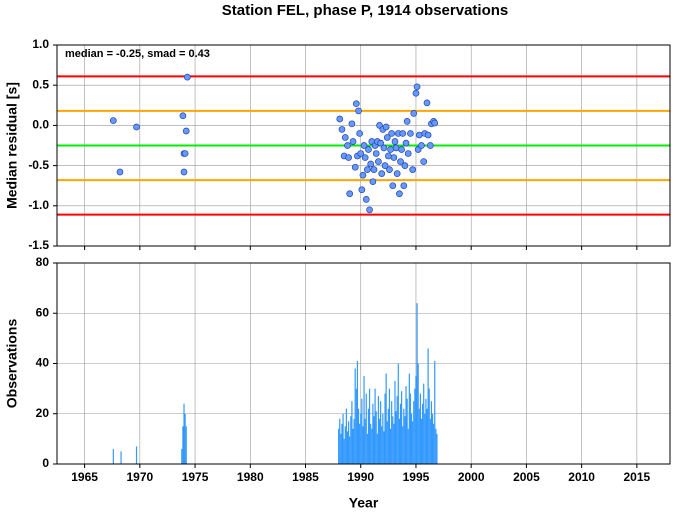 This screenshot has height=516, width=678. I want to click on y-tick-label: 1.0, so click(40, 44).